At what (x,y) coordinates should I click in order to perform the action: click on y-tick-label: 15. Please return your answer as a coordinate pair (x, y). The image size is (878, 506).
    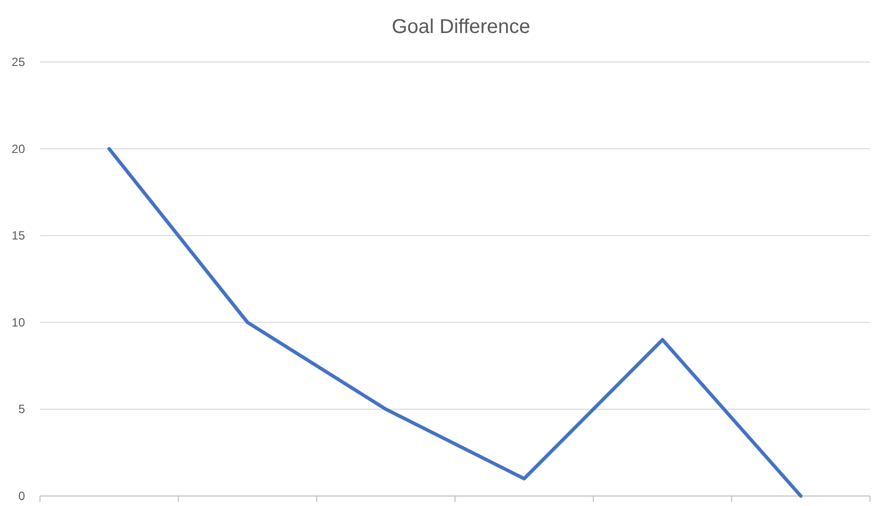
    Looking at the image, I should click on (19, 235).